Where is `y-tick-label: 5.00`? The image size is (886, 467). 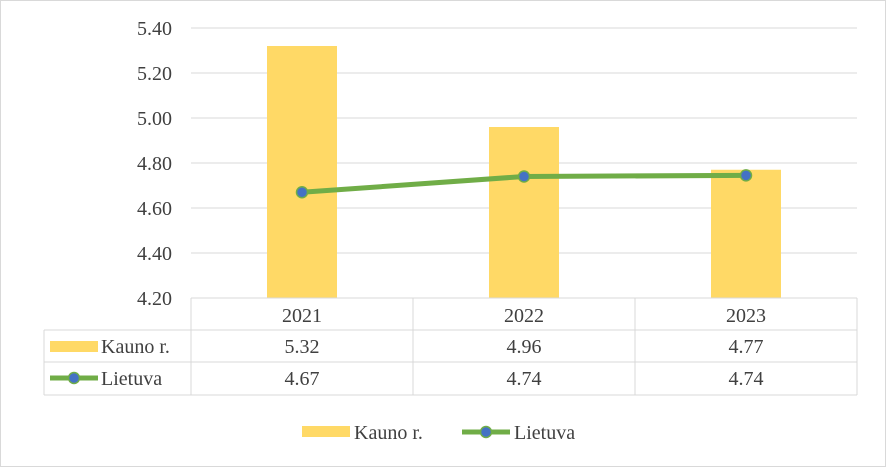
y-tick-label: 5.00 is located at coordinates (154, 119).